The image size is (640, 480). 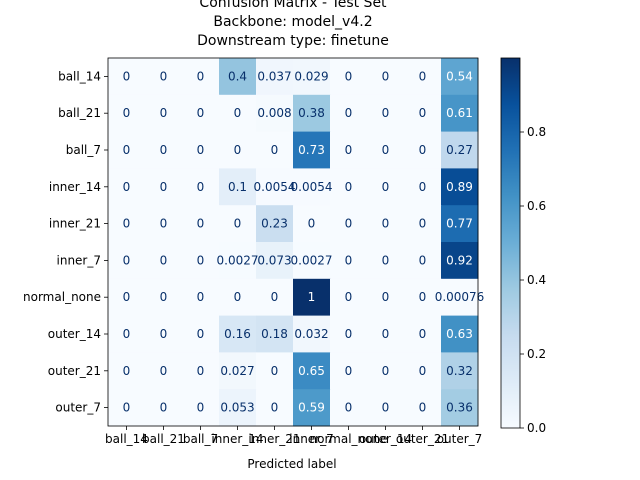 What do you see at coordinates (237, 408) in the screenshot?
I see `cell-value-label: 0.053` at bounding box center [237, 408].